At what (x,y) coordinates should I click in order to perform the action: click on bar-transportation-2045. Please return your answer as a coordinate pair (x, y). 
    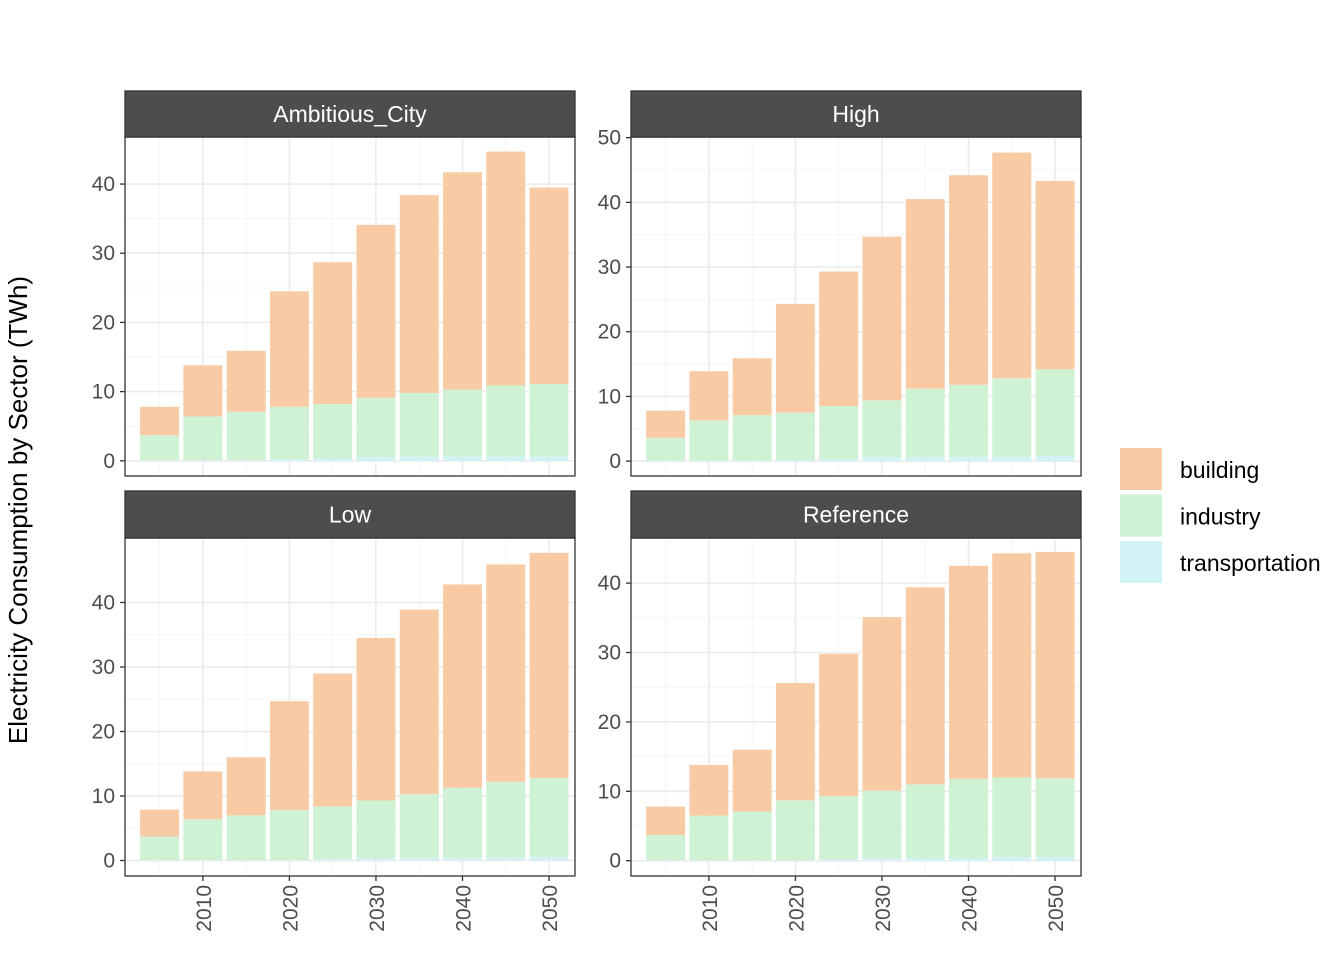
    Looking at the image, I should click on (506, 458).